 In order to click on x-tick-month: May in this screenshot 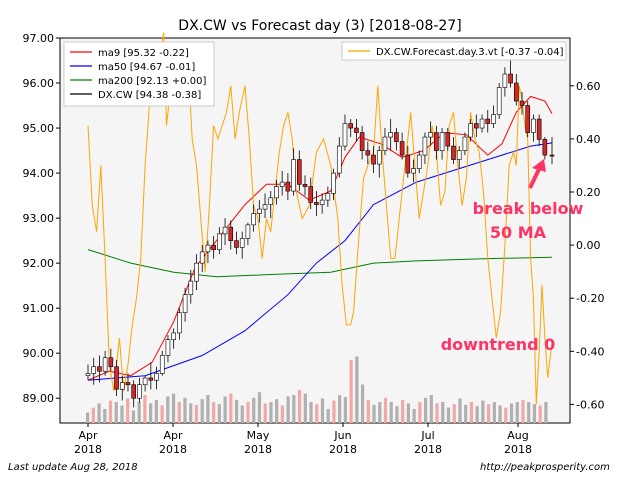, I will do `click(258, 435)`.